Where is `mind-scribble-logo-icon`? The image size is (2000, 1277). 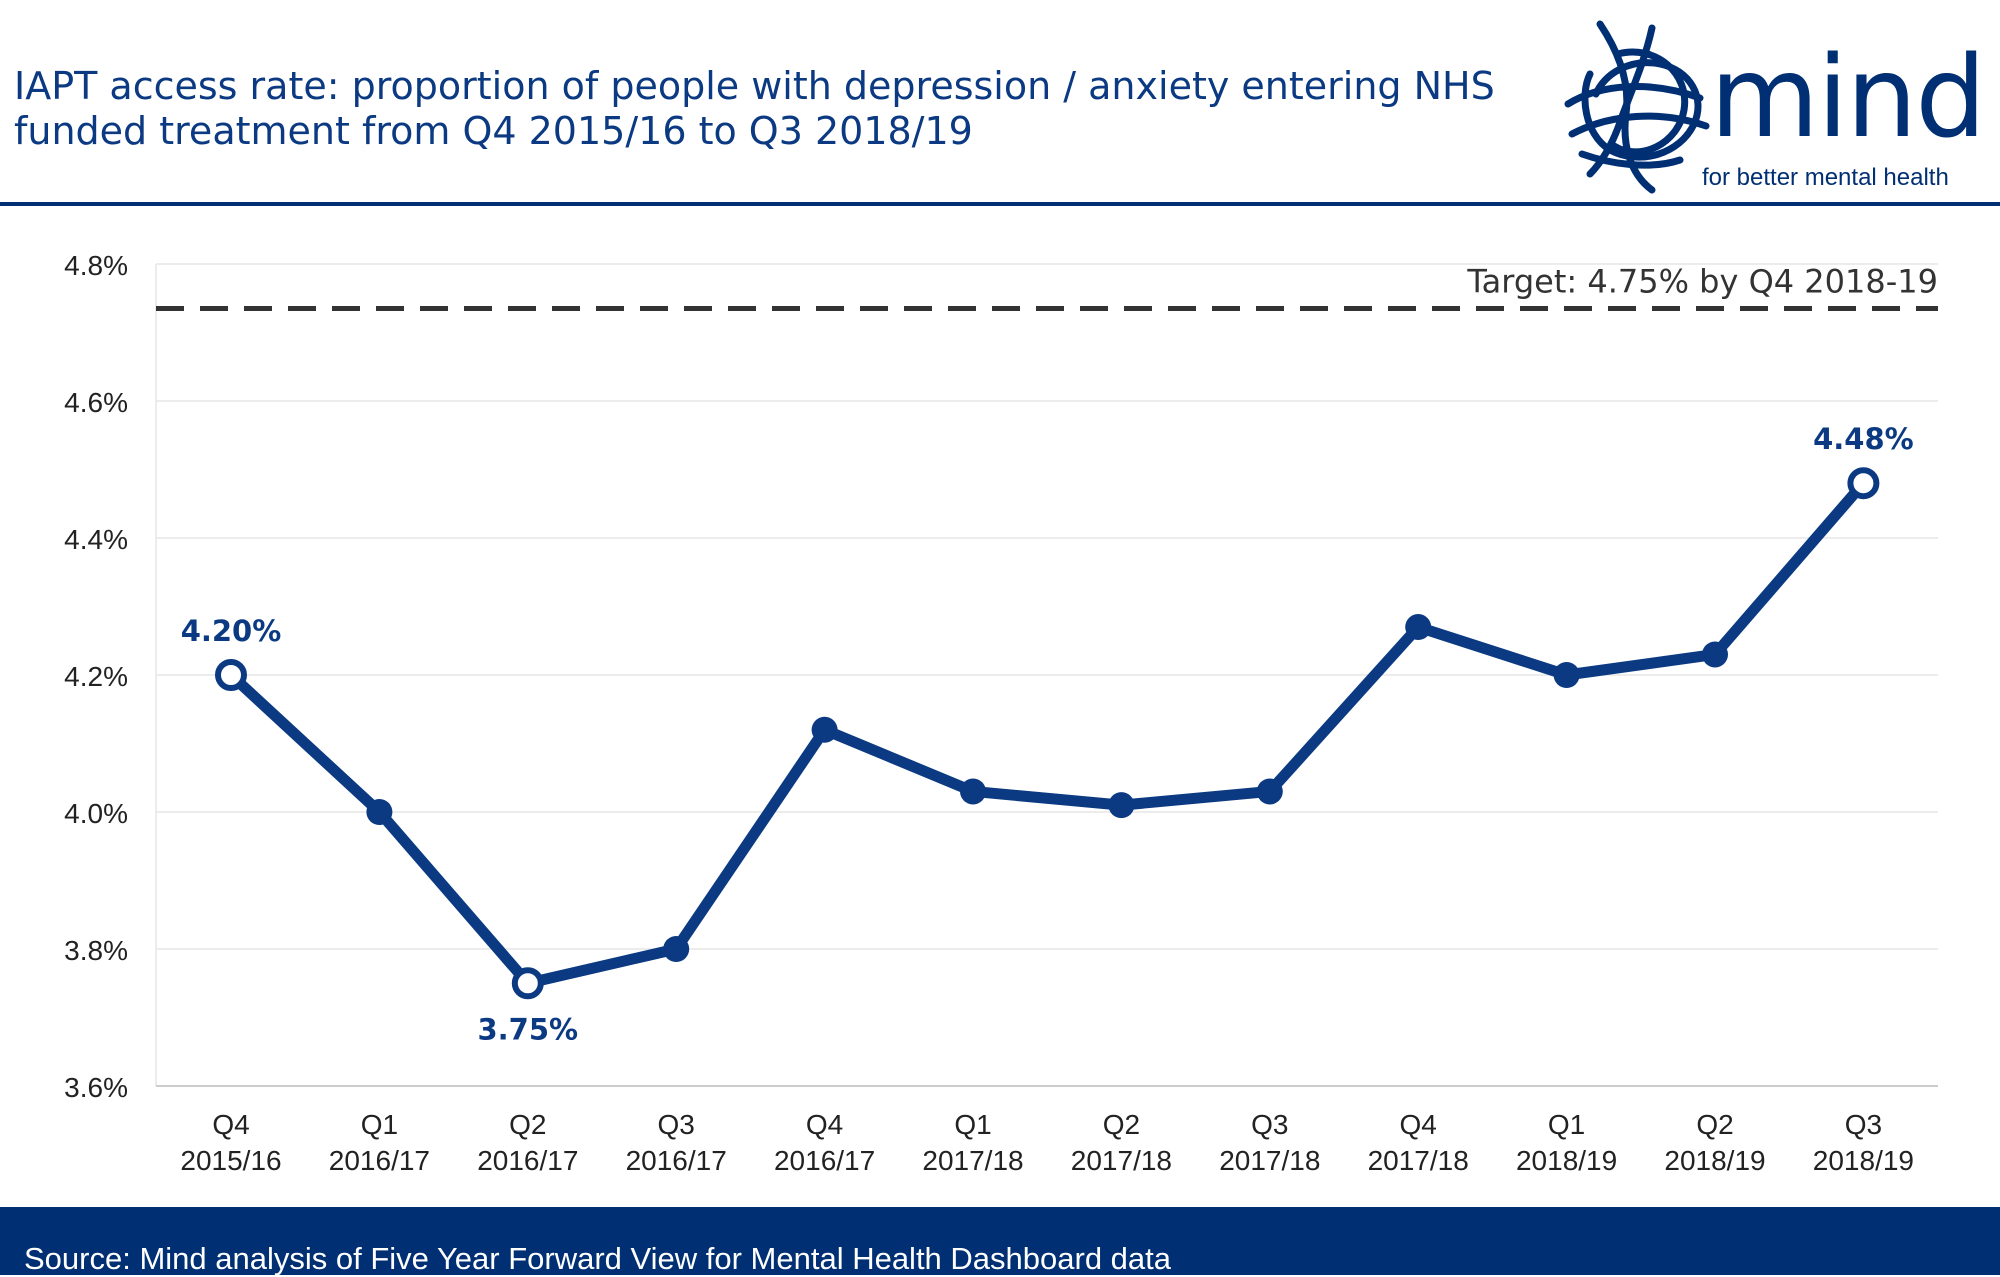 mind-scribble-logo-icon is located at coordinates (1637, 107).